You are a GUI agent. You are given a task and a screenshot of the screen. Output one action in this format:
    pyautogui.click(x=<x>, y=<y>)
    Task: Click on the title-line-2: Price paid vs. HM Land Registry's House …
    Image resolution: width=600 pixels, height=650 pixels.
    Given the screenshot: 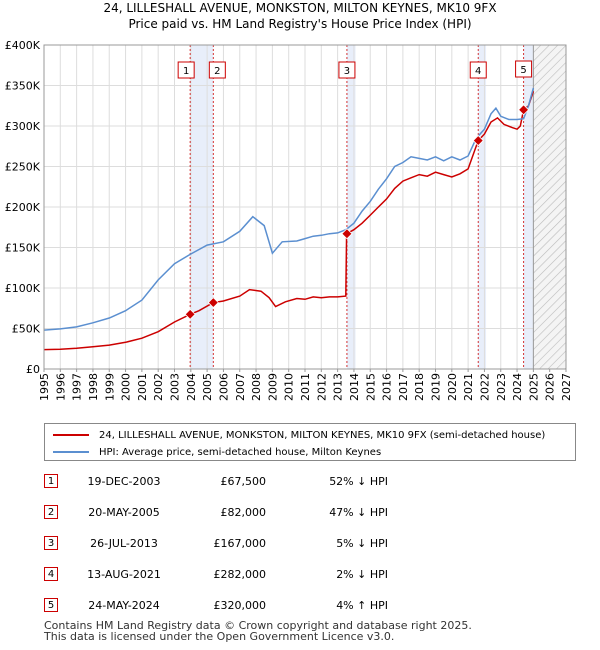 What is the action you would take?
    pyautogui.click(x=300, y=24)
    